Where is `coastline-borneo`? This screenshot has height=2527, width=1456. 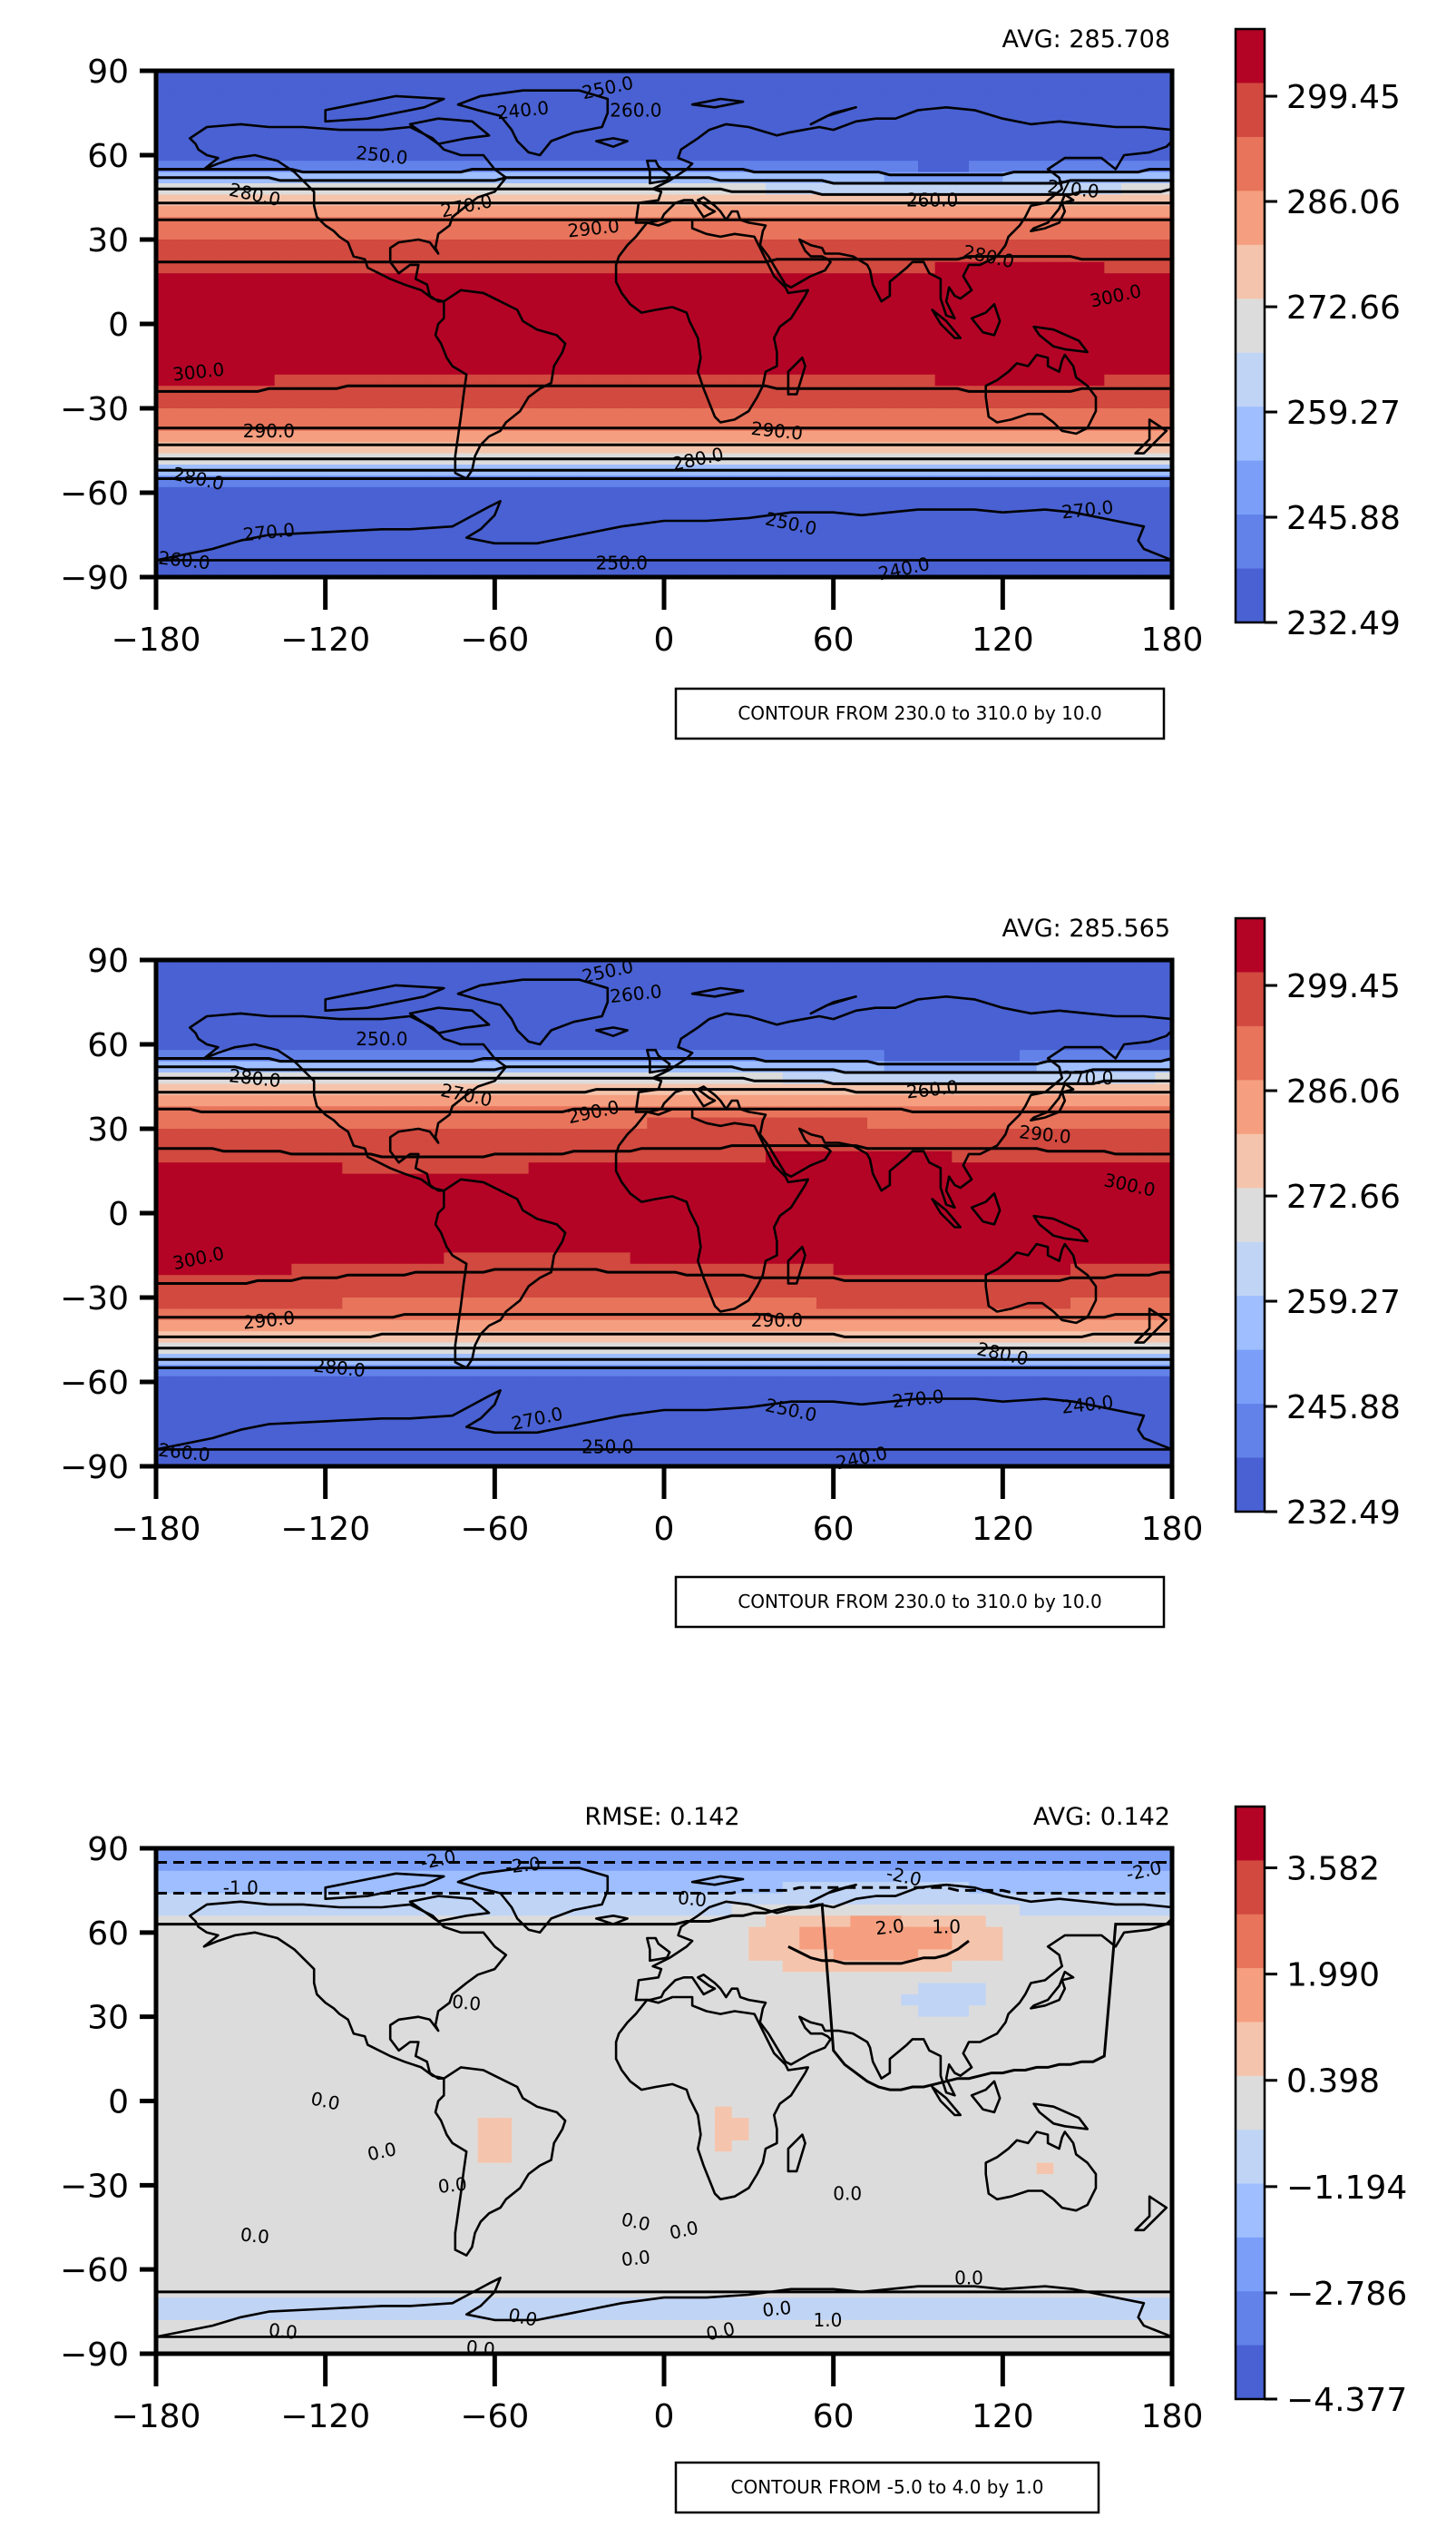 coastline-borneo is located at coordinates (986, 319).